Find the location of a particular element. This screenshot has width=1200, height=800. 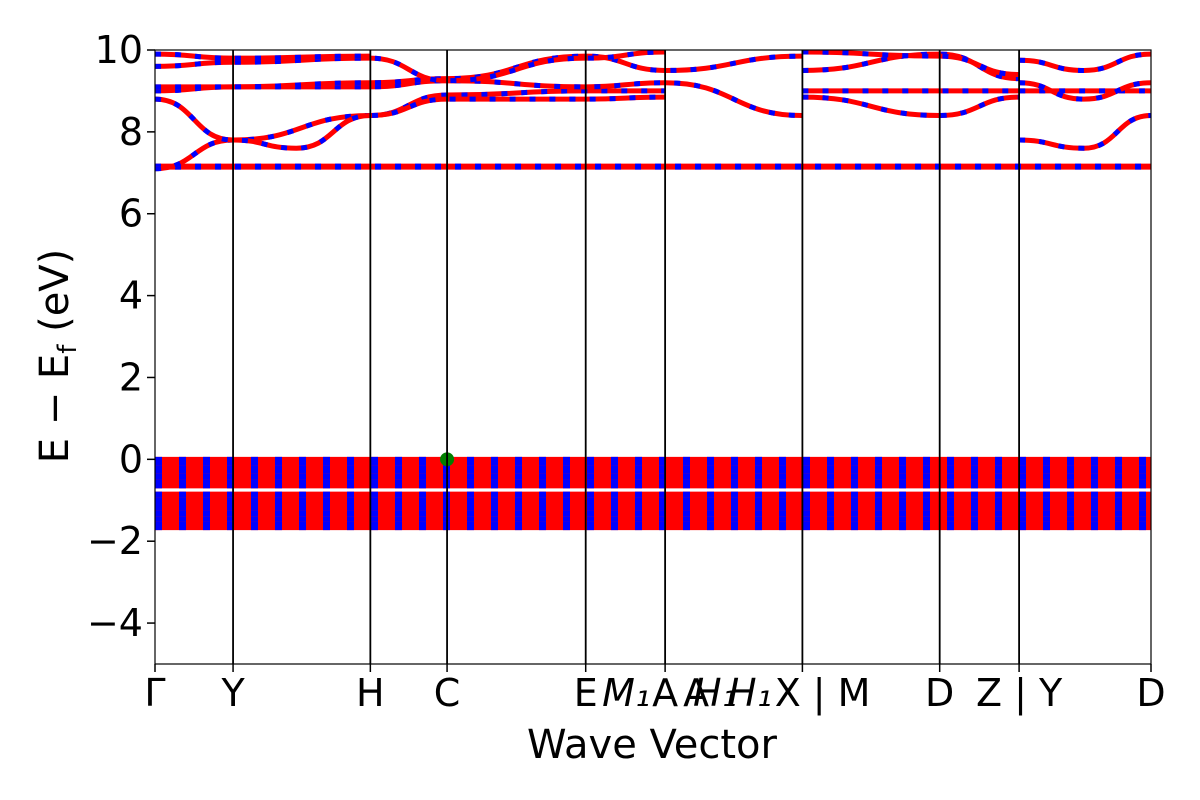

x-tick-label: Y is located at coordinates (232, 693).